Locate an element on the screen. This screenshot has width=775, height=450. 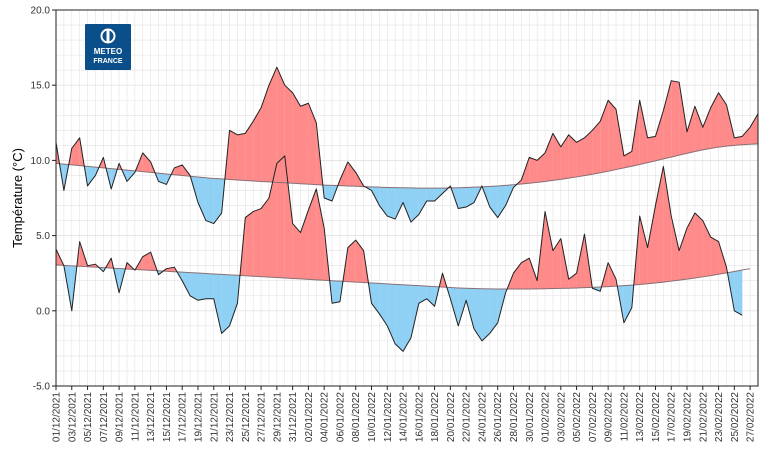
x-tick-label: 15/12/2021 is located at coordinates (167, 417).